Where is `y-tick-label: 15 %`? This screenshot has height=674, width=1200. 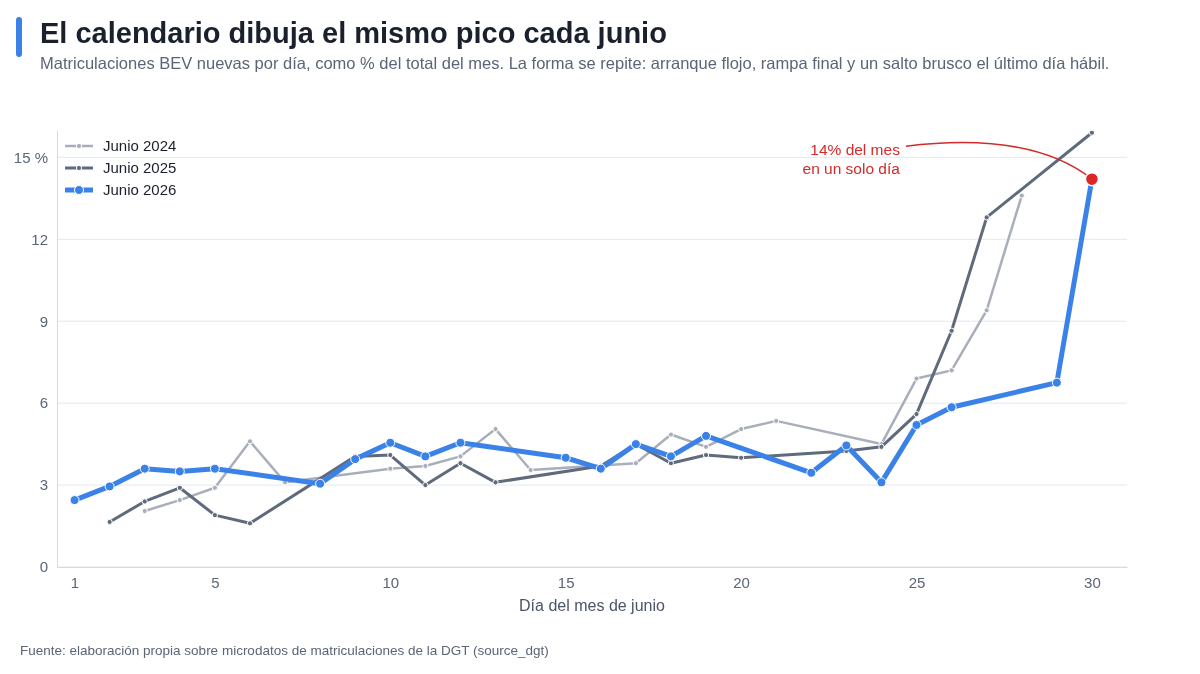
y-tick-label: 15 % is located at coordinates (30, 157).